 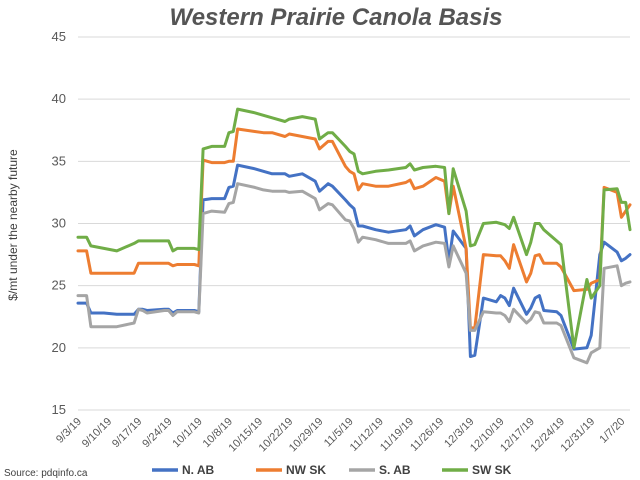 What do you see at coordinates (59, 160) in the screenshot?
I see `y-tick-label: 35` at bounding box center [59, 160].